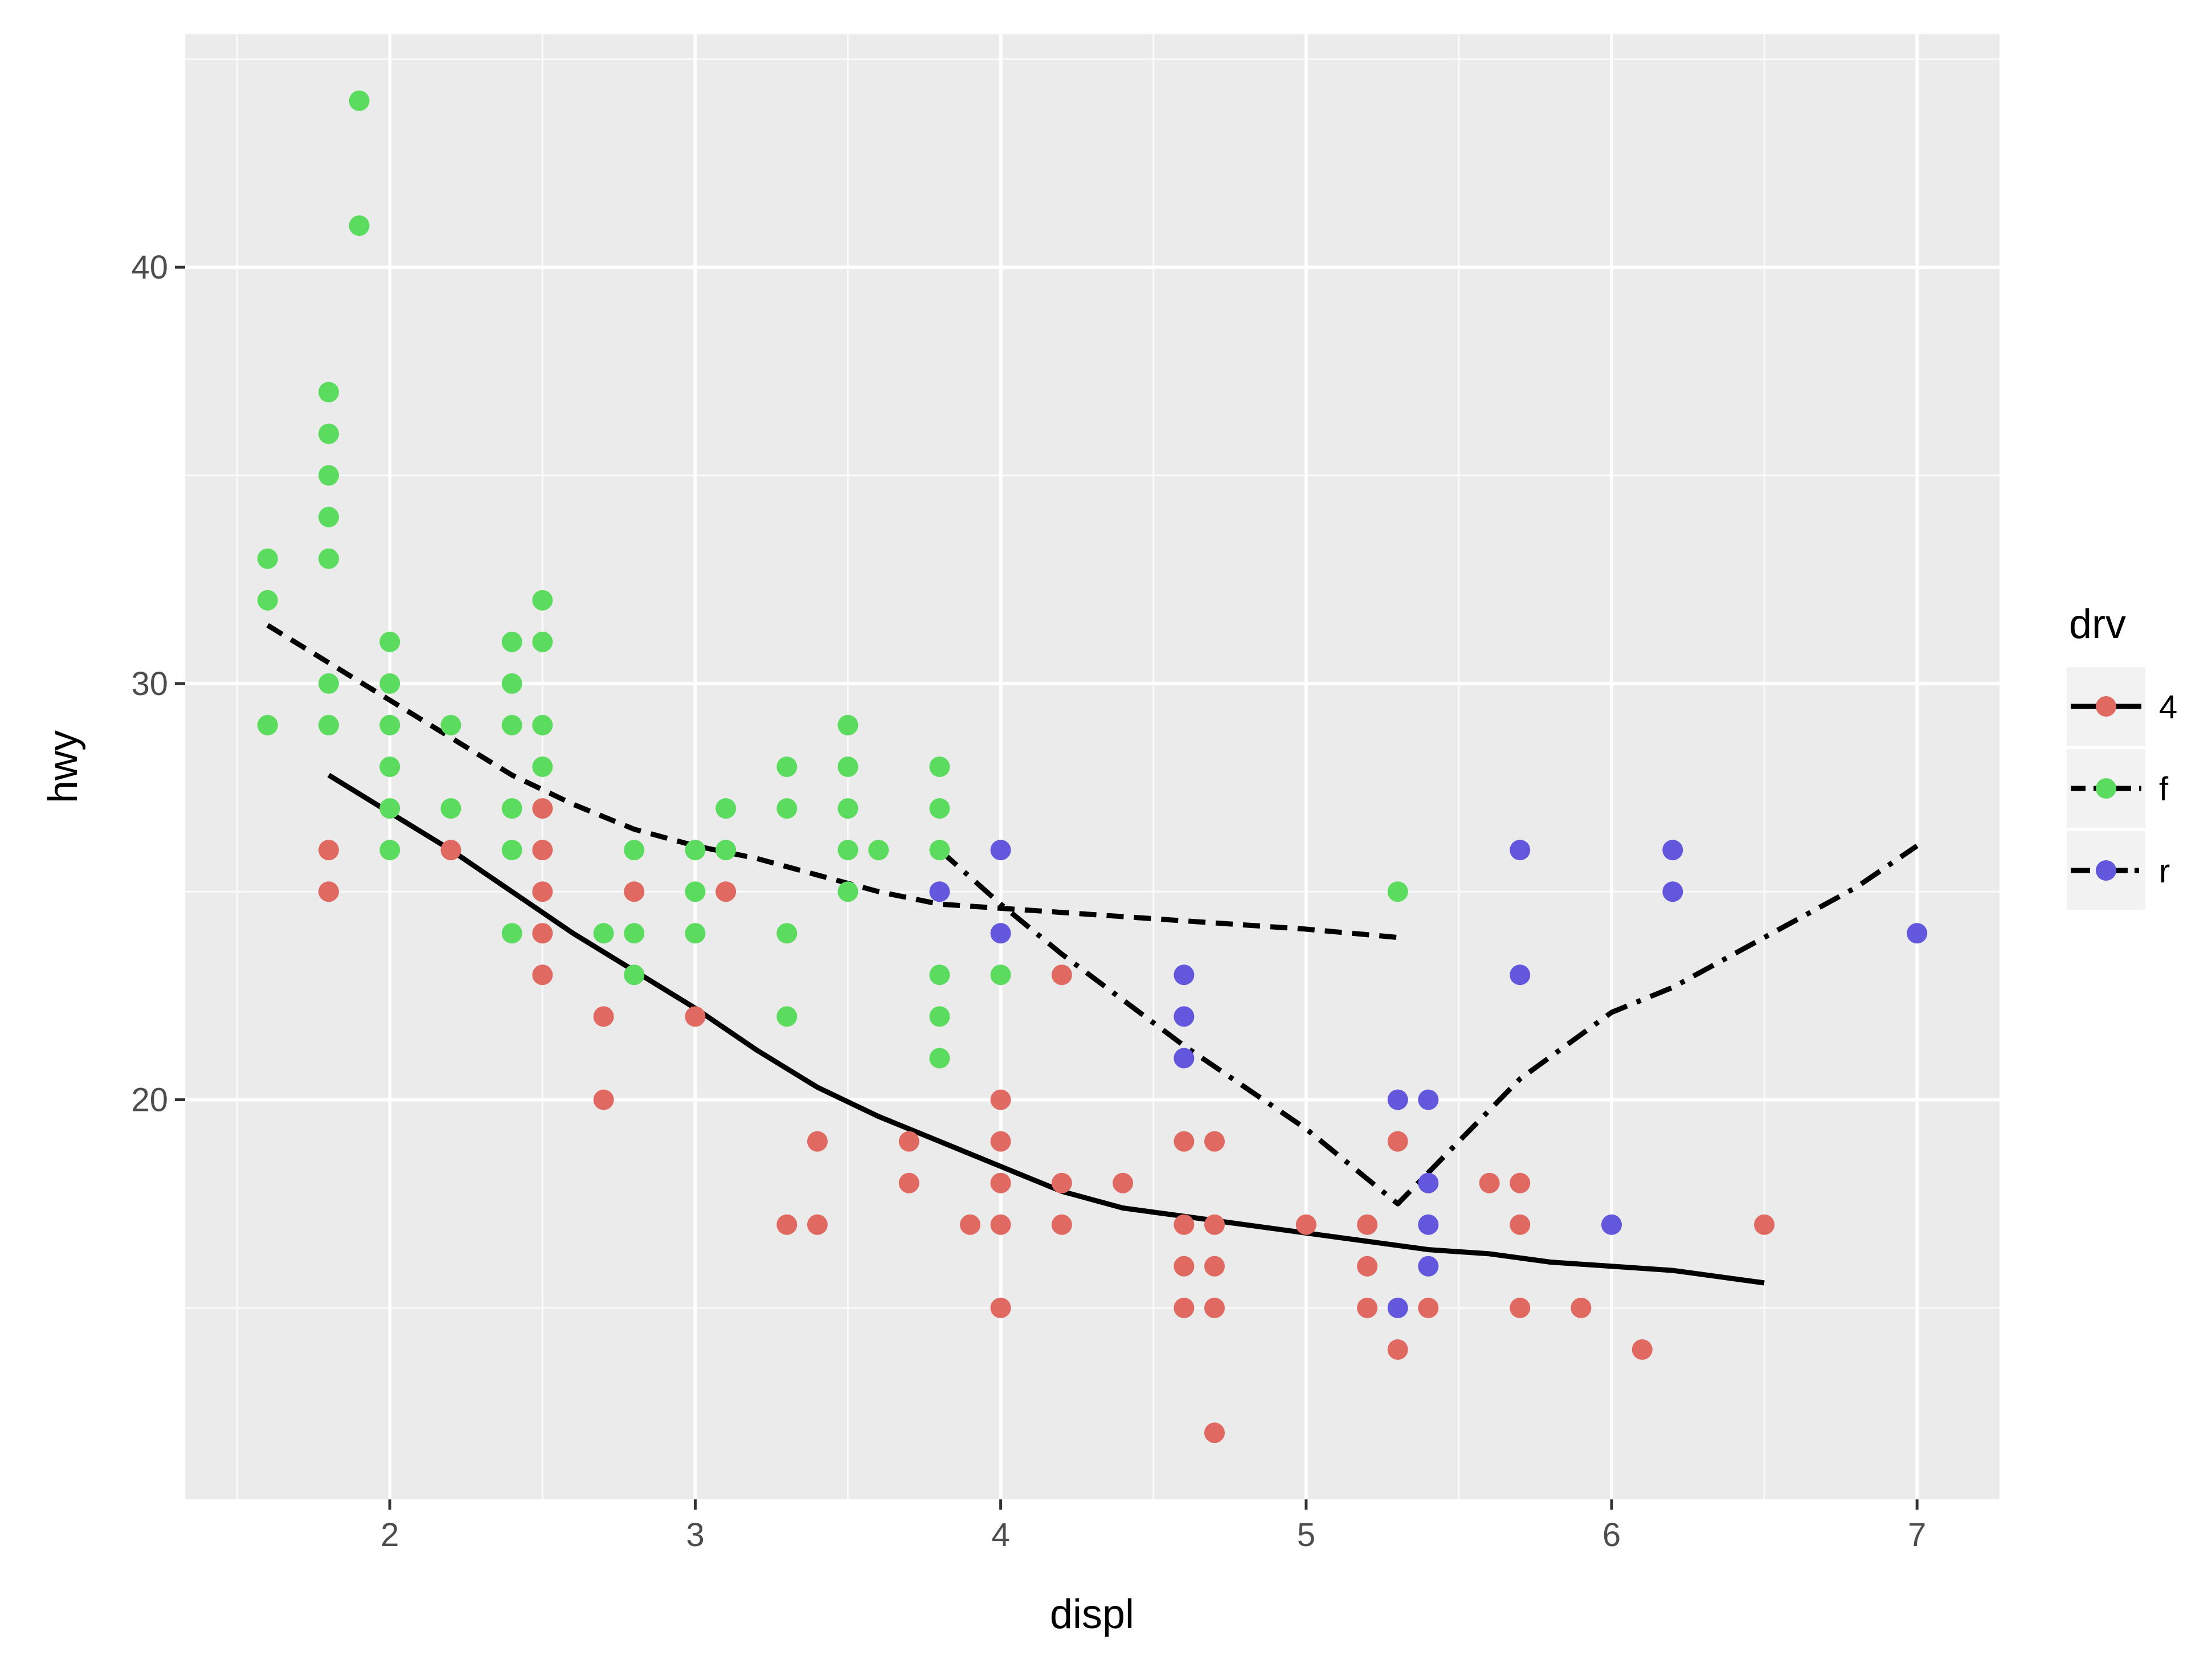  What do you see at coordinates (1306, 1534) in the screenshot?
I see `x-tick-label: 5` at bounding box center [1306, 1534].